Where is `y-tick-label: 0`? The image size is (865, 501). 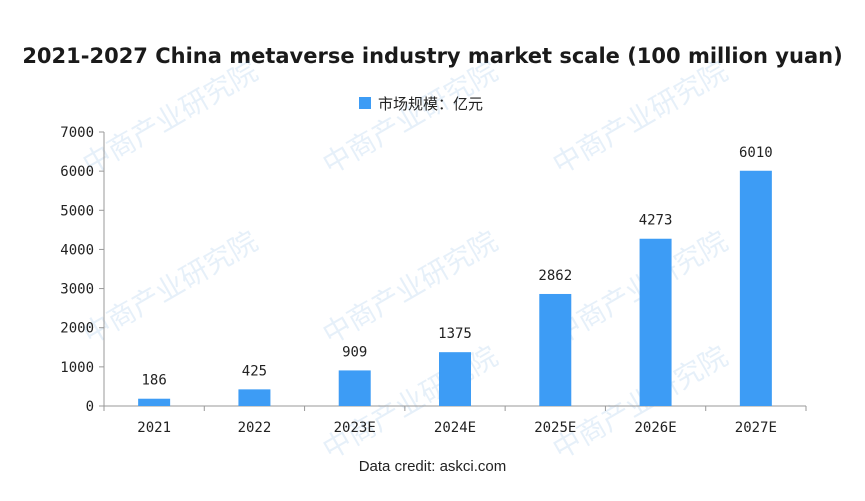 y-tick-label: 0 is located at coordinates (90, 407).